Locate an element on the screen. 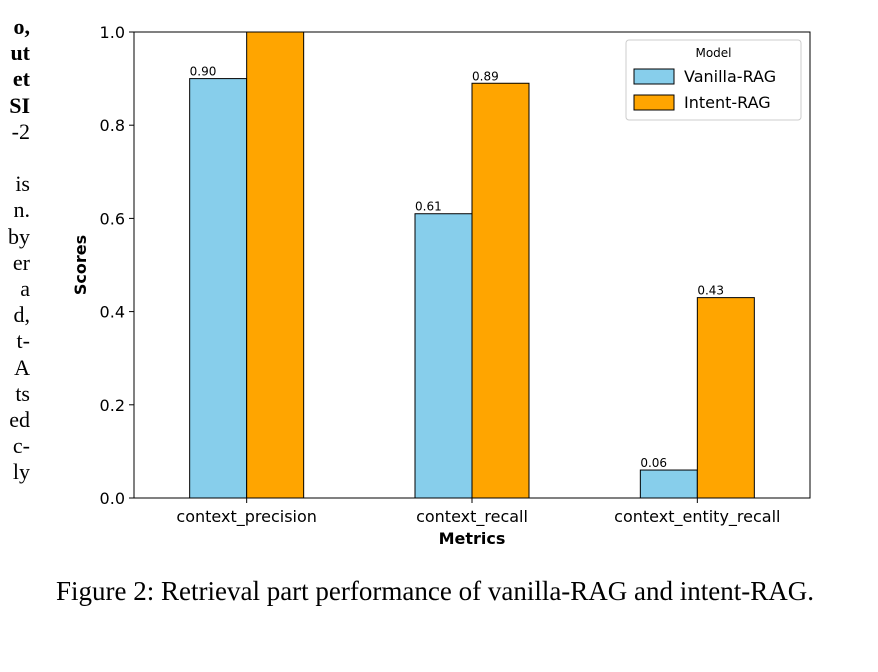 The width and height of the screenshot is (878, 672). body-text-line: ts is located at coordinates (22, 393).